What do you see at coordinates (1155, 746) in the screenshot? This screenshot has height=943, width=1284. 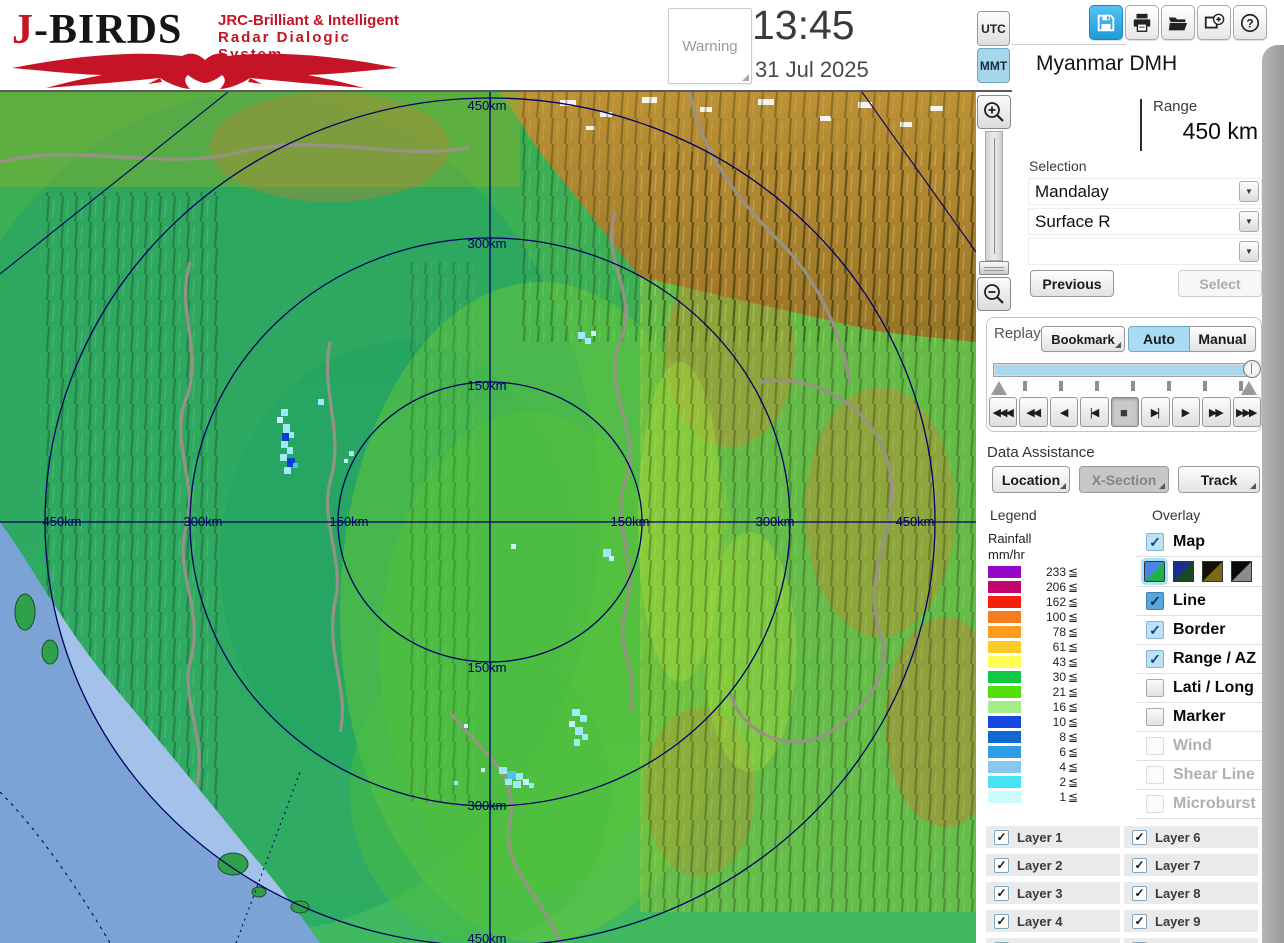 I see `overlay-checkbox-wind` at bounding box center [1155, 746].